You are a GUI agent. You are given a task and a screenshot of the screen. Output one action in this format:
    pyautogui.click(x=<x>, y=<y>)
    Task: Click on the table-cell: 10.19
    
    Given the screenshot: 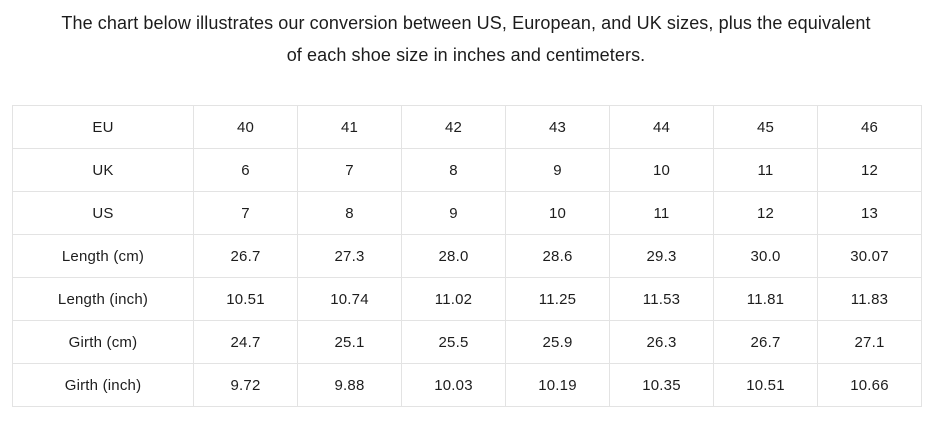 What is the action you would take?
    pyautogui.click(x=557, y=385)
    